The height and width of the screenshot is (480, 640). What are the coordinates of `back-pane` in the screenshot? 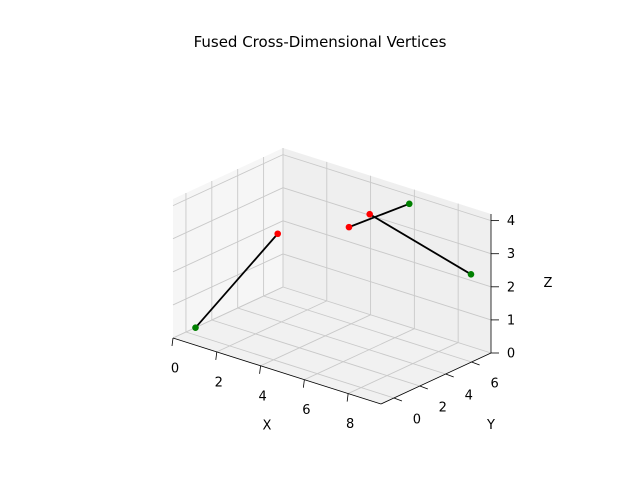 It's located at (387, 250).